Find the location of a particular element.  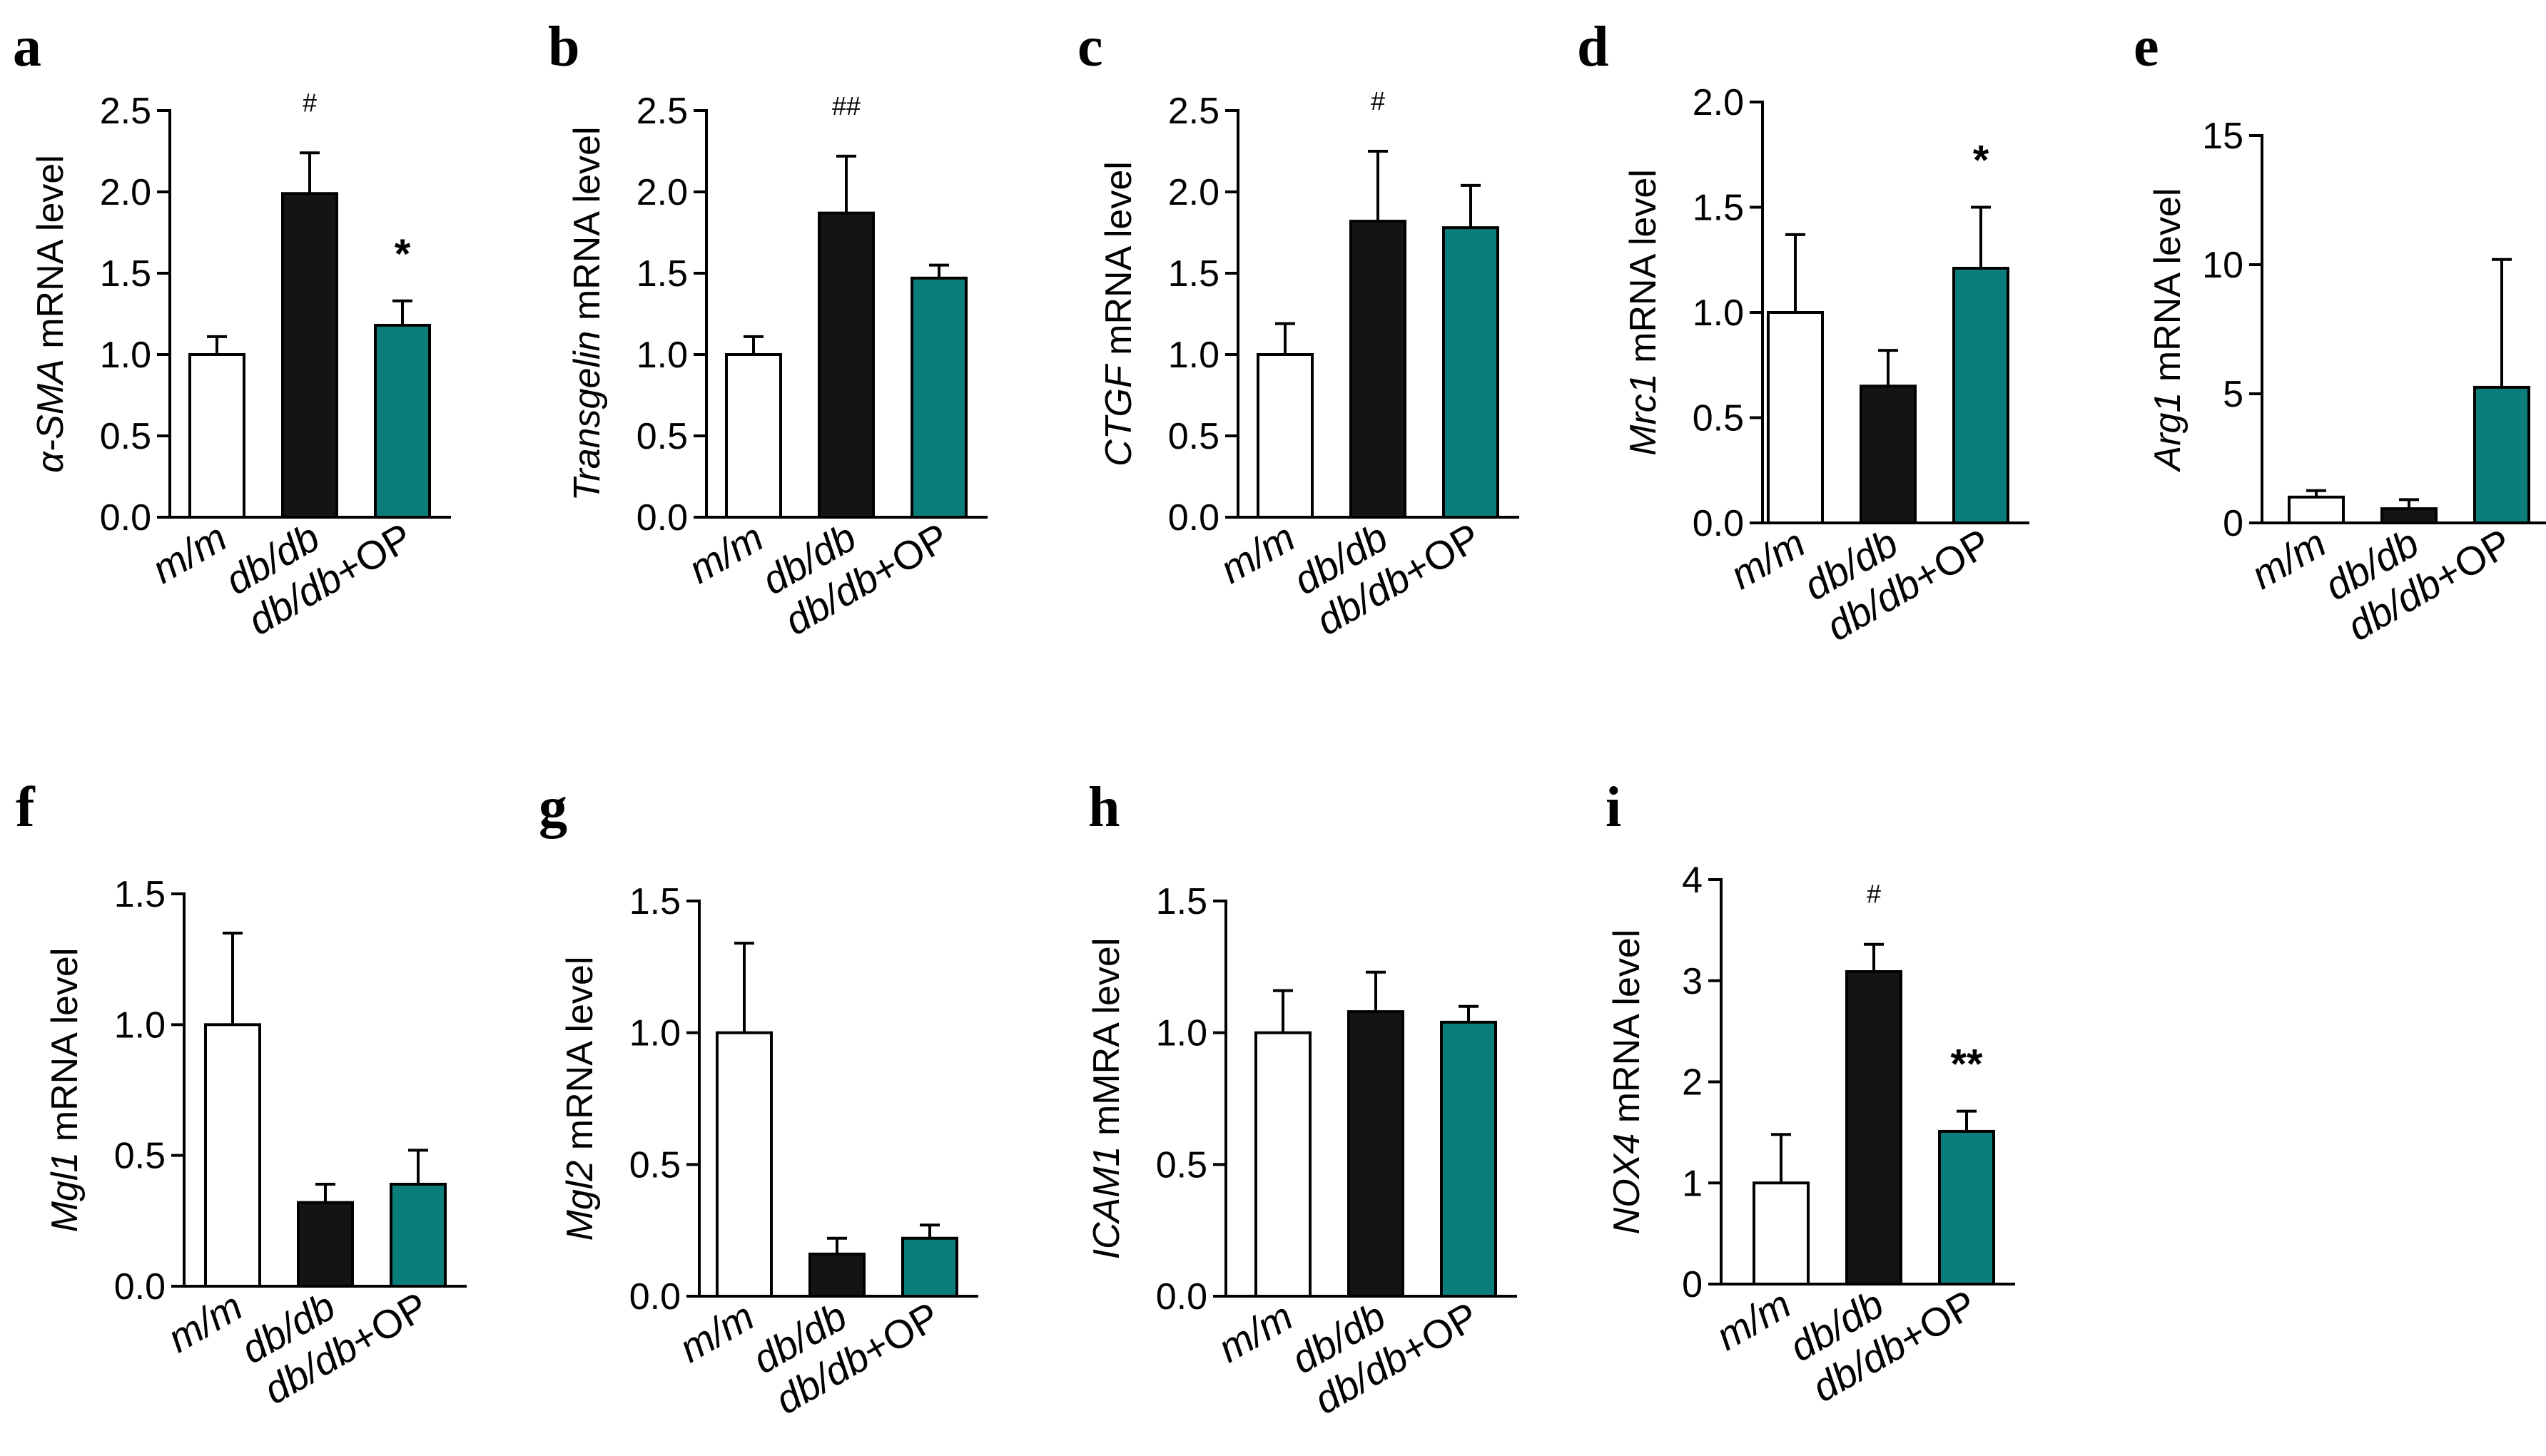

y-tick-label: 5 is located at coordinates (2233, 394).